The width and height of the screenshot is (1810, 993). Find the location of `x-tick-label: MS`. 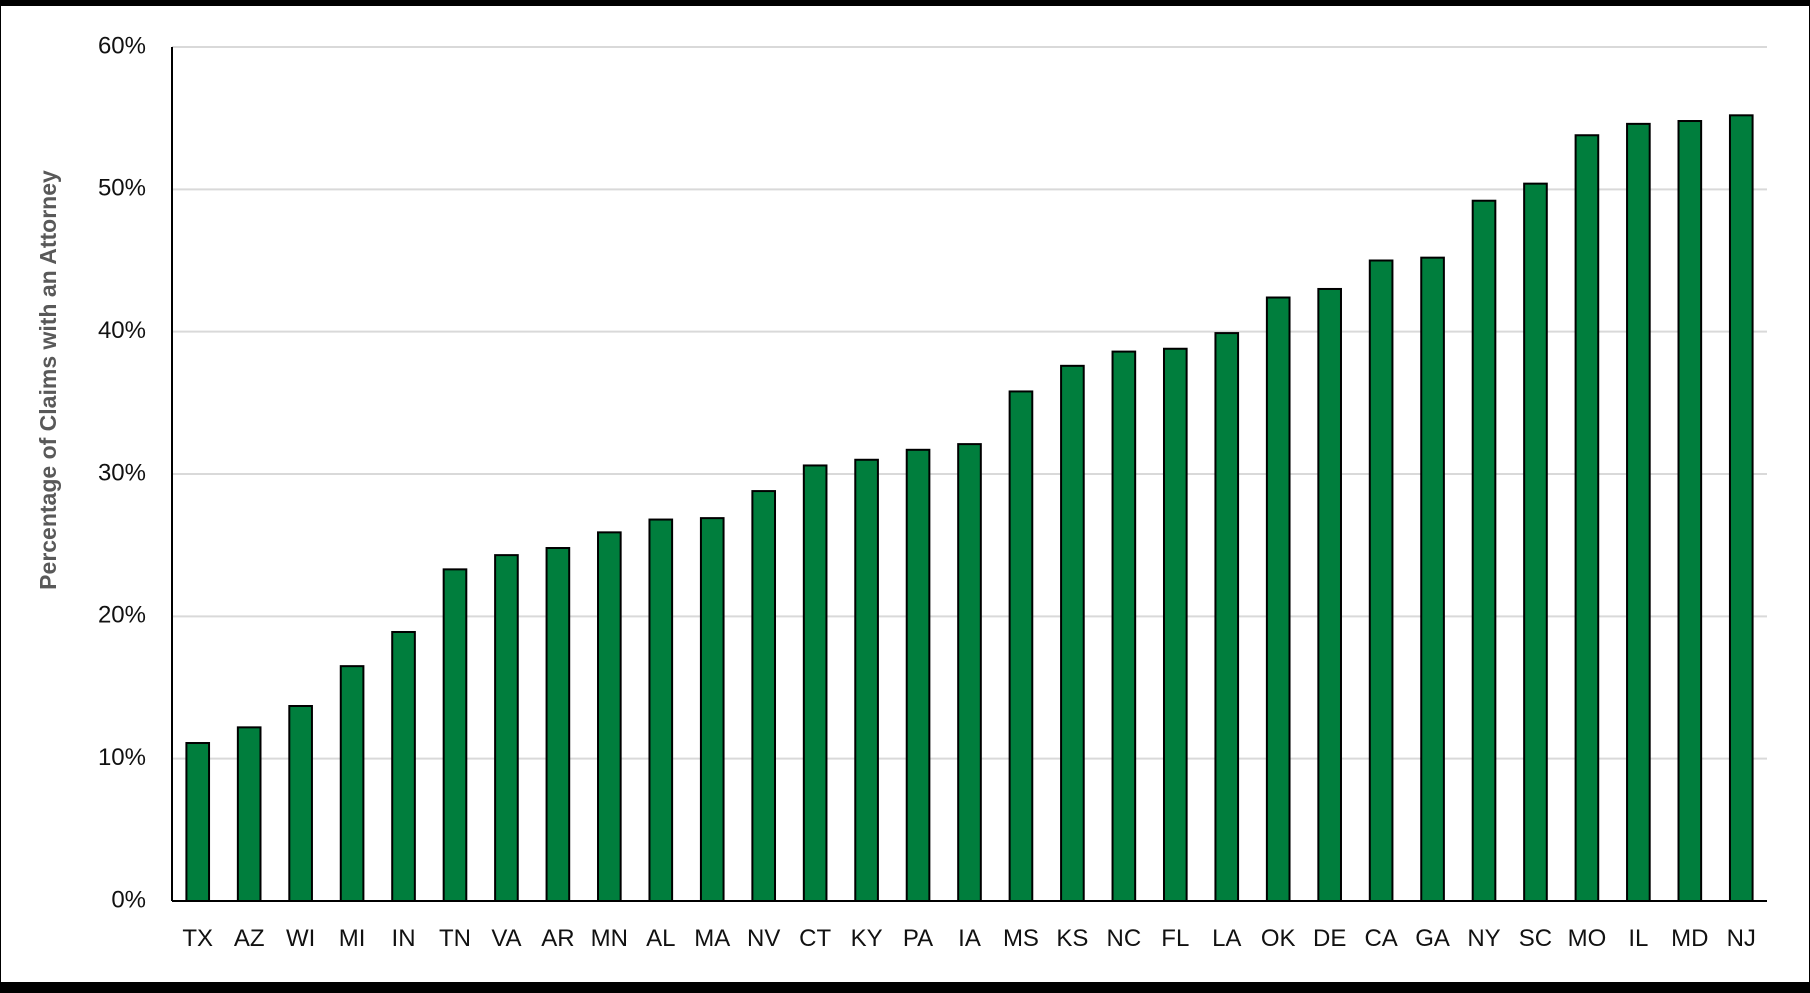

x-tick-label: MS is located at coordinates (1021, 938).